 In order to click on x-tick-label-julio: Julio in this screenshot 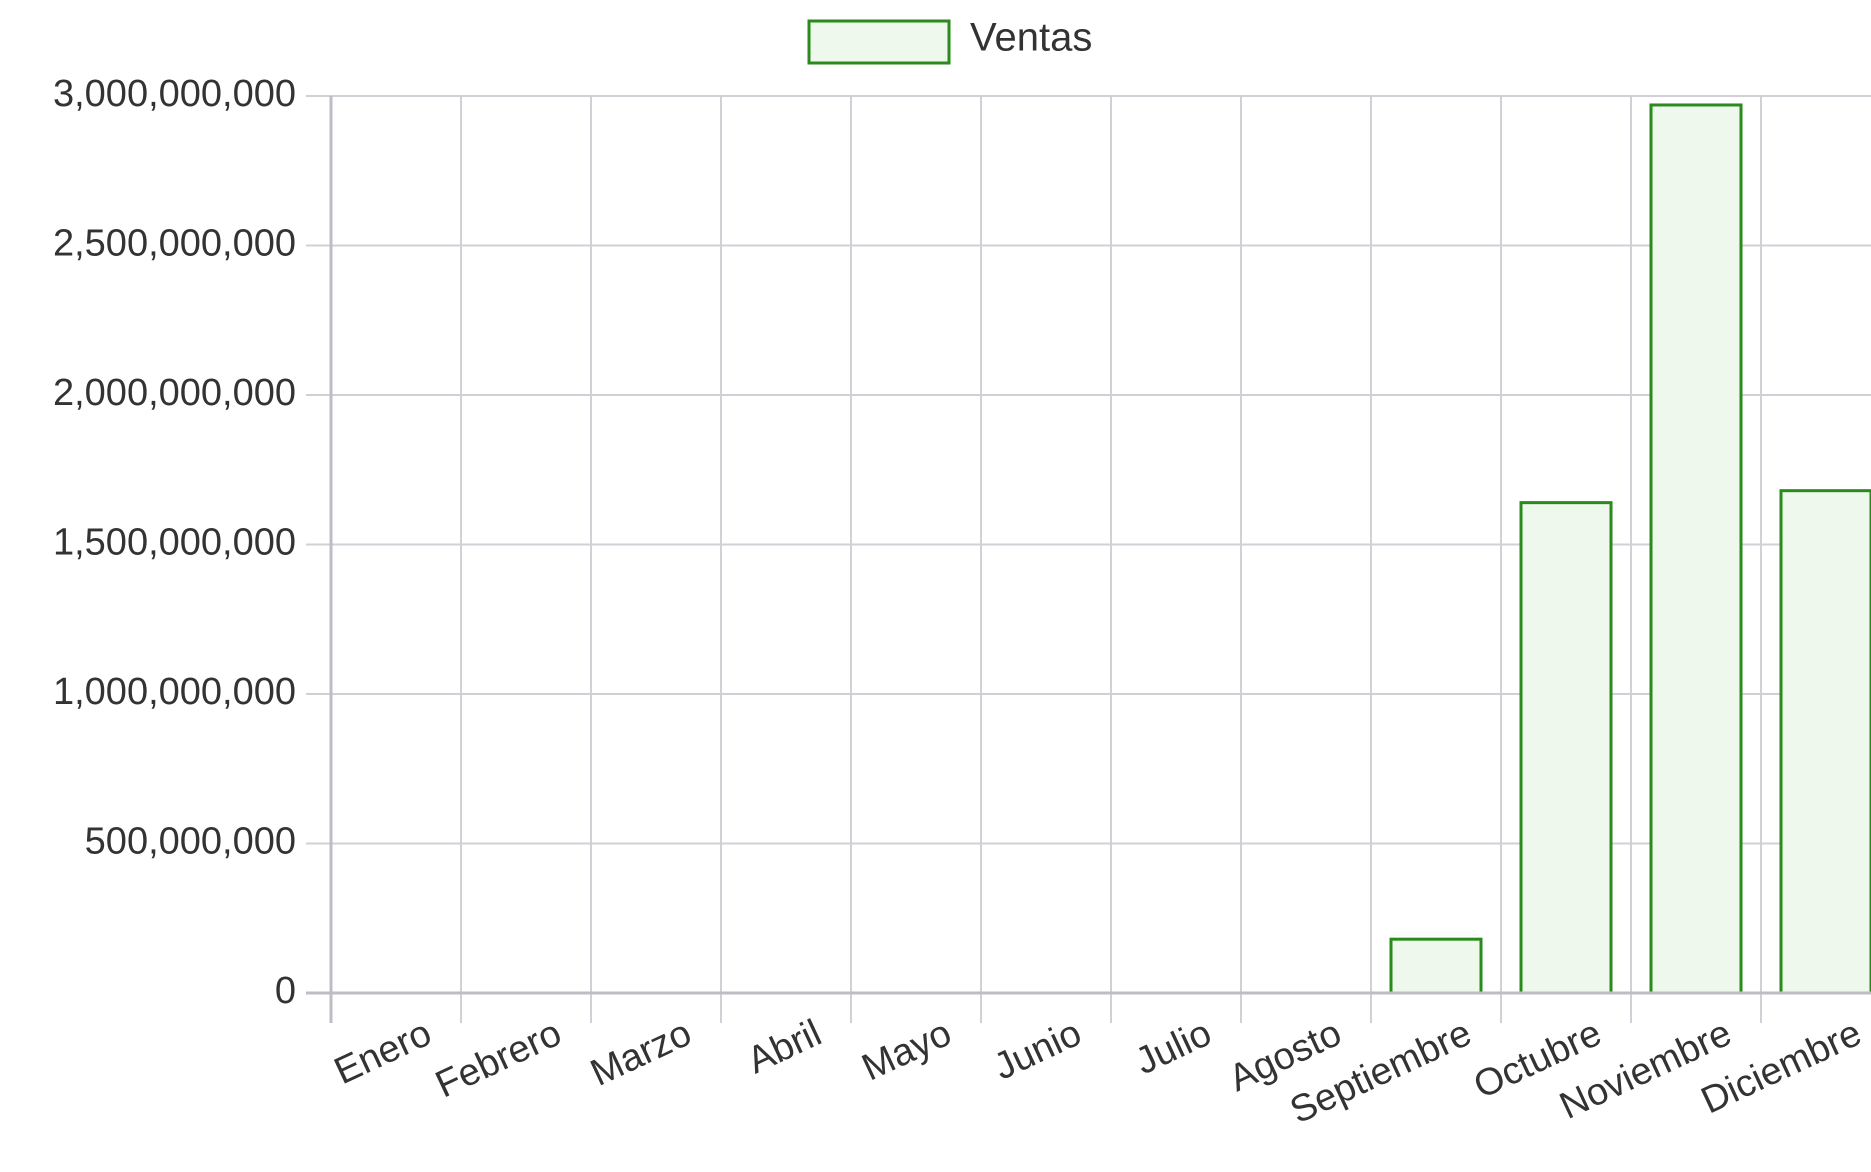, I will do `click(1173, 1047)`.